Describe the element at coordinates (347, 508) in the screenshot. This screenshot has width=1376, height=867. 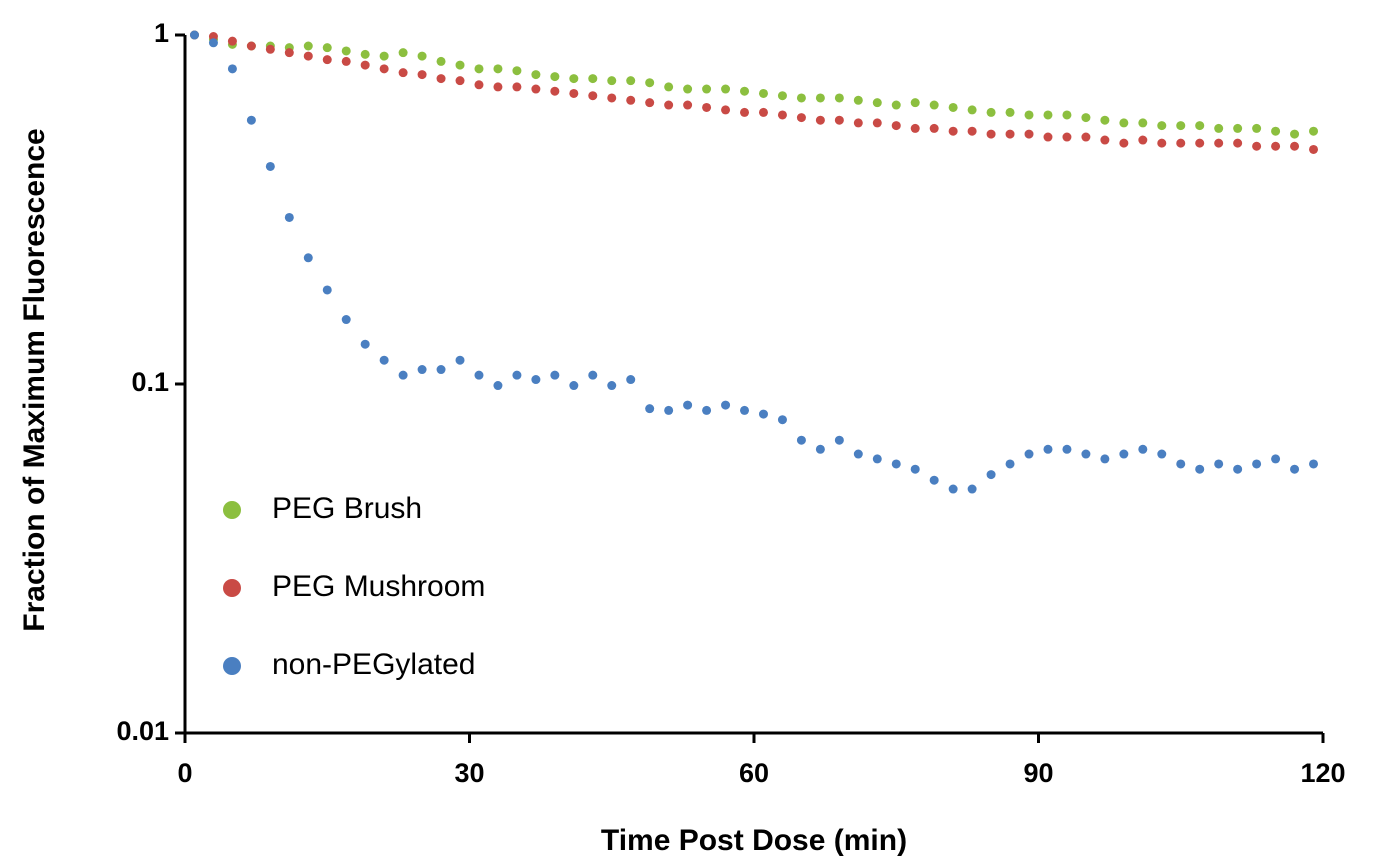
I see `legend-label: PEG Brush` at that location.